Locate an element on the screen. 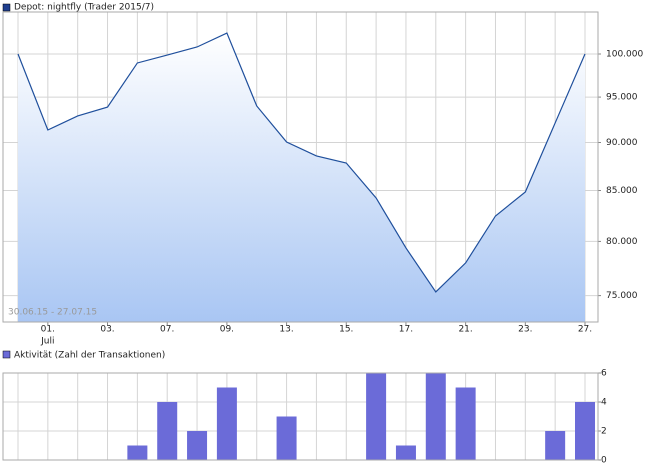 The width and height of the screenshot is (649, 470). y-tick-label: 100.000 is located at coordinates (624, 55).